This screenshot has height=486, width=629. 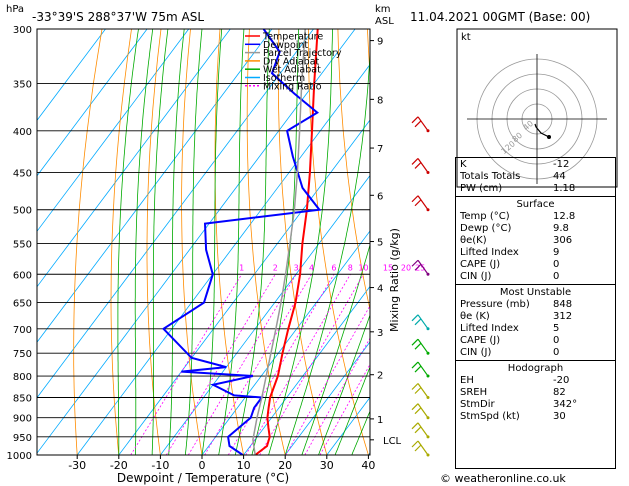 What do you see at coordinates (327, 465) in the screenshot?
I see `temperature-tick-label: 30` at bounding box center [327, 465].